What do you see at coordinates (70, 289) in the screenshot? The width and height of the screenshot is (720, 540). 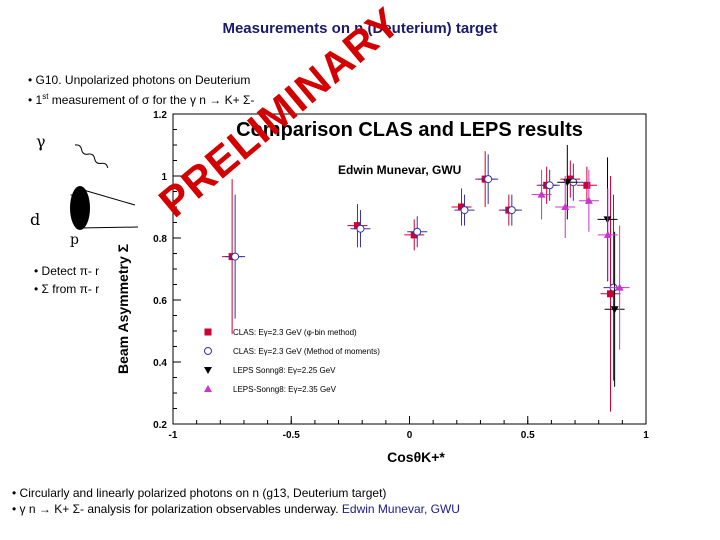 I see `bullet-text: Σ from π- r` at bounding box center [70, 289].